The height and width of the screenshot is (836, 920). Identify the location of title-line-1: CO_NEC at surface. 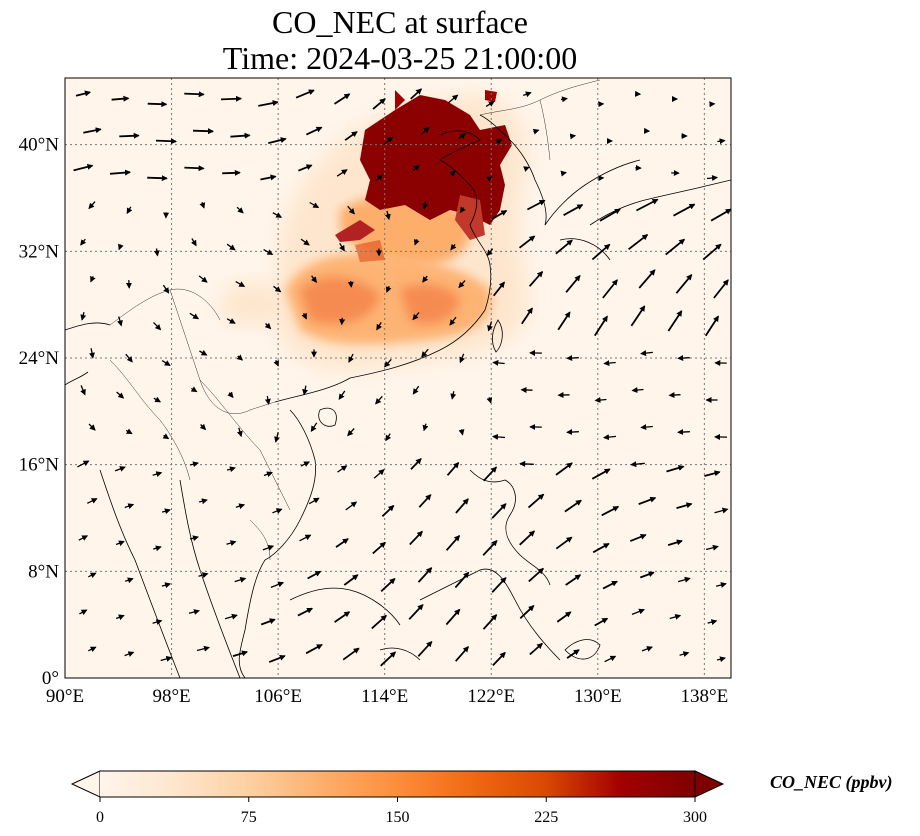
(400, 22).